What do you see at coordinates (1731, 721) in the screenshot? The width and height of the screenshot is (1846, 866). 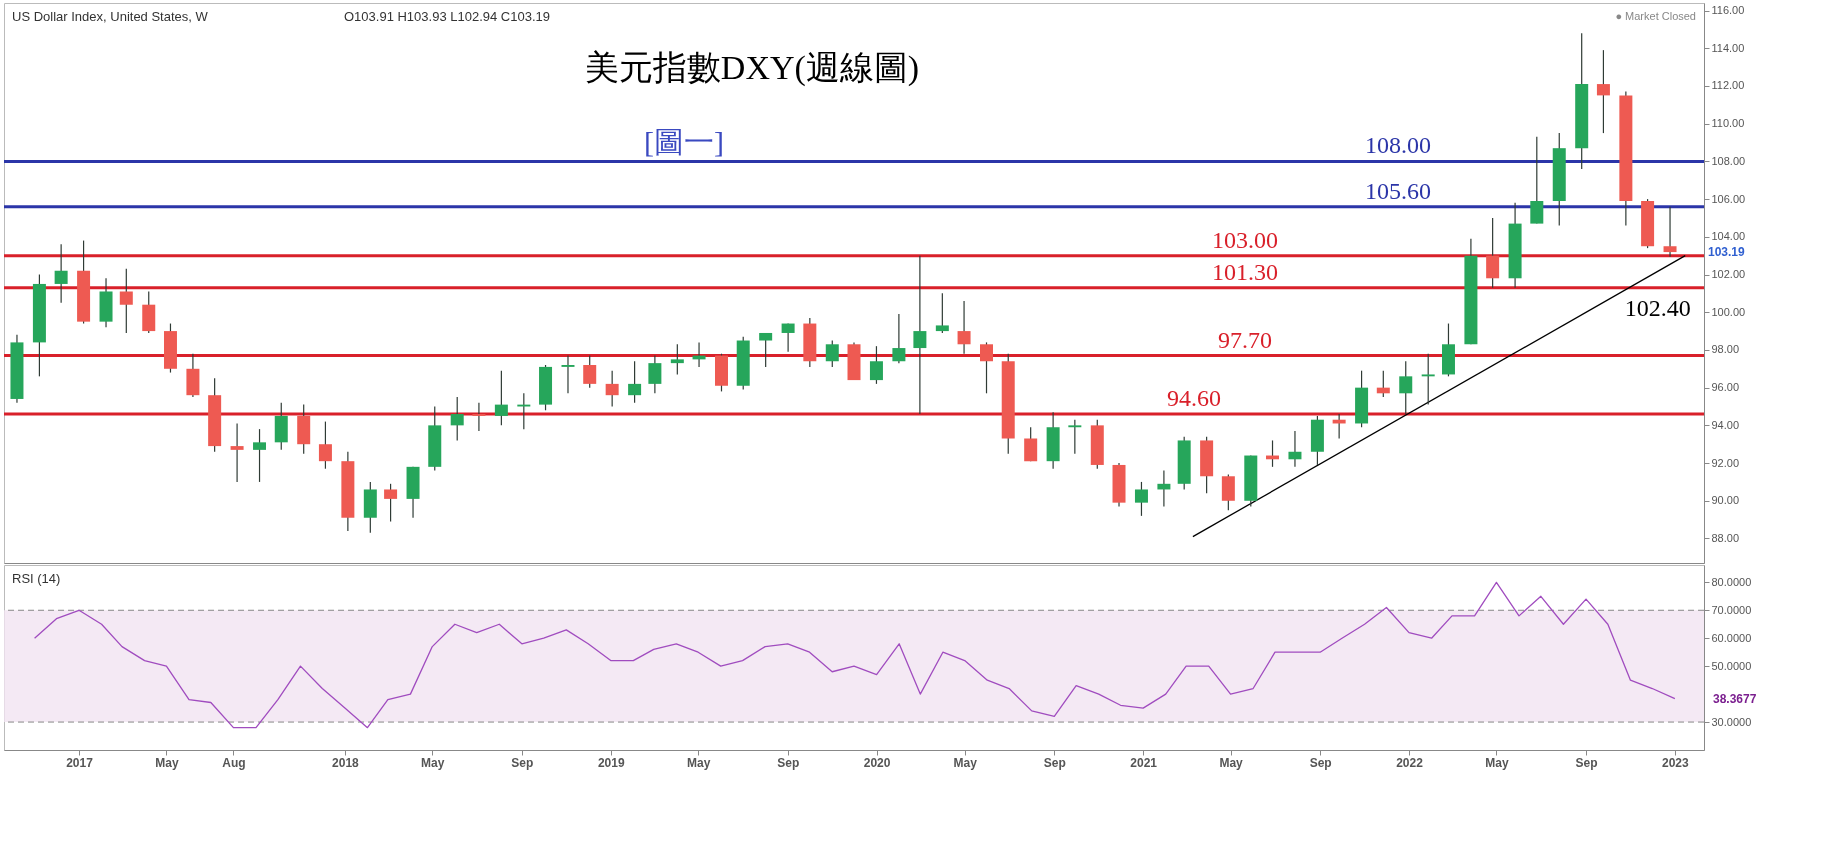 I see `y-tick-label: 30.0000` at bounding box center [1731, 721].